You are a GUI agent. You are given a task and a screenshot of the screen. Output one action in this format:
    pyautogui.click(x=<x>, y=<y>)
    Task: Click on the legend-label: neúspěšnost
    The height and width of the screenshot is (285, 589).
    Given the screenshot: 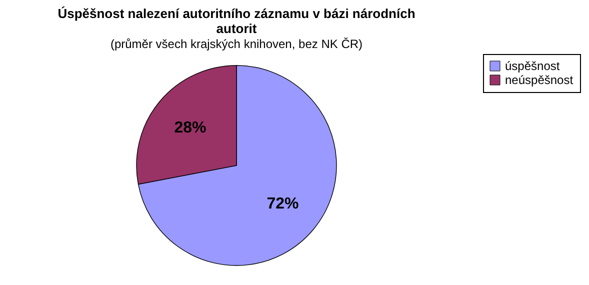 What is the action you would take?
    pyautogui.click(x=539, y=80)
    